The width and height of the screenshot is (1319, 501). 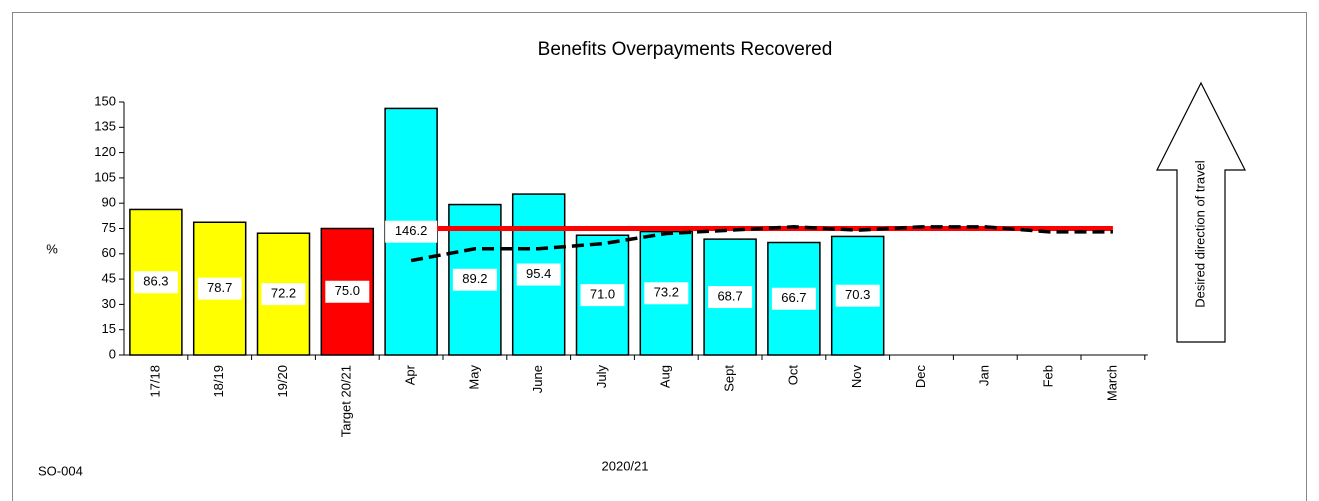 I want to click on y-tick-label: 45, so click(x=109, y=278).